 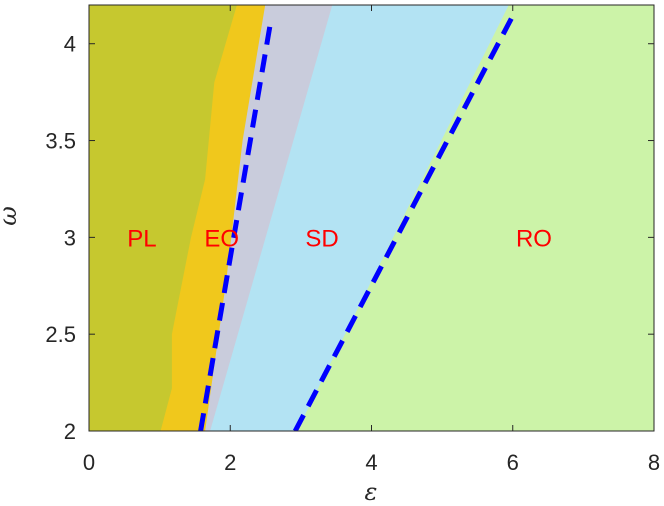 I want to click on y-tick-label: 2.5, so click(x=60, y=334).